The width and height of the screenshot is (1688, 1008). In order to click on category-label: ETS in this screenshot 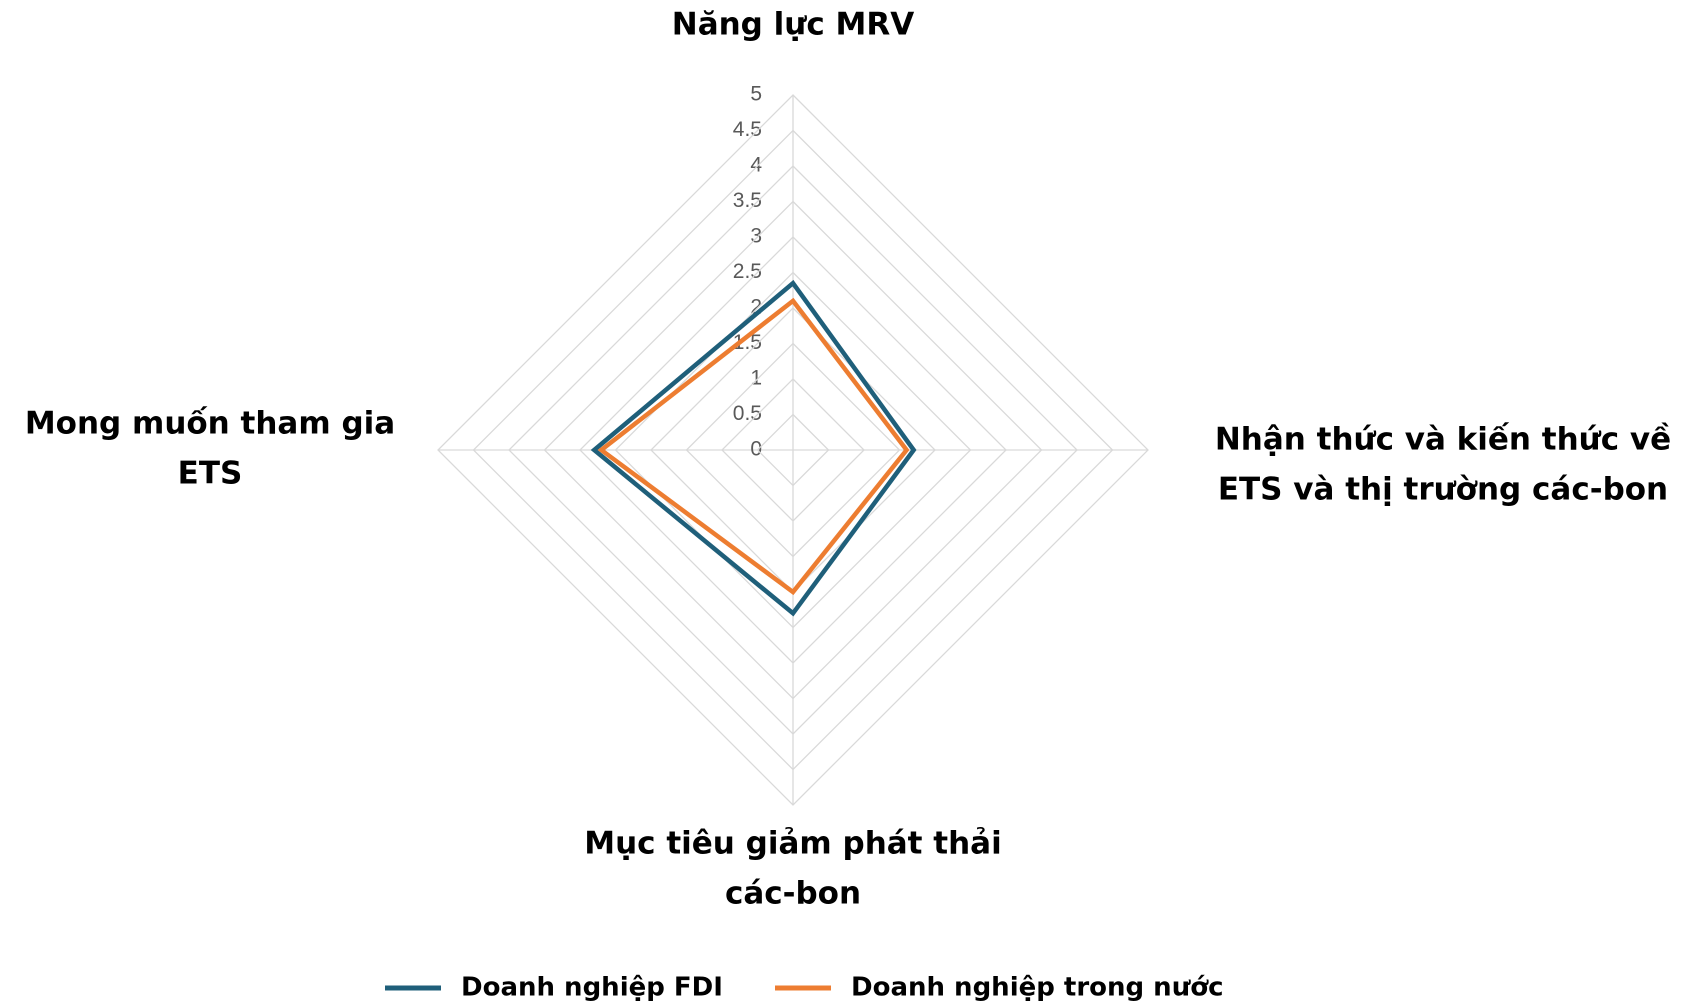, I will do `click(210, 474)`.